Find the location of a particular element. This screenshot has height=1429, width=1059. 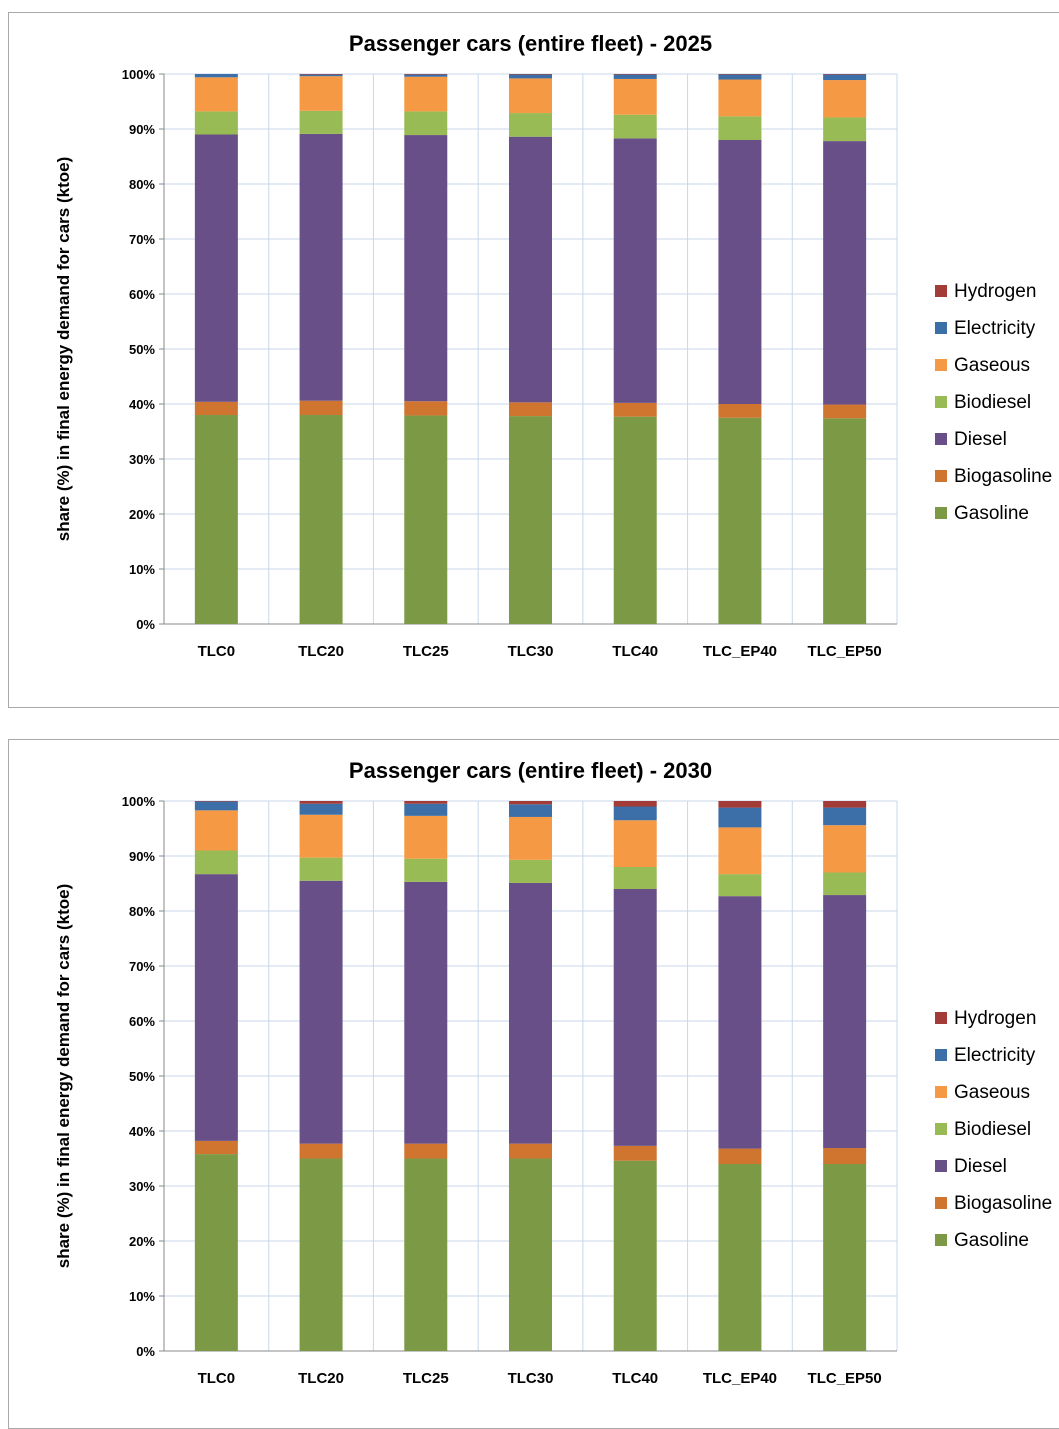

bar-hydrogen-tlc30 is located at coordinates (530, 803).